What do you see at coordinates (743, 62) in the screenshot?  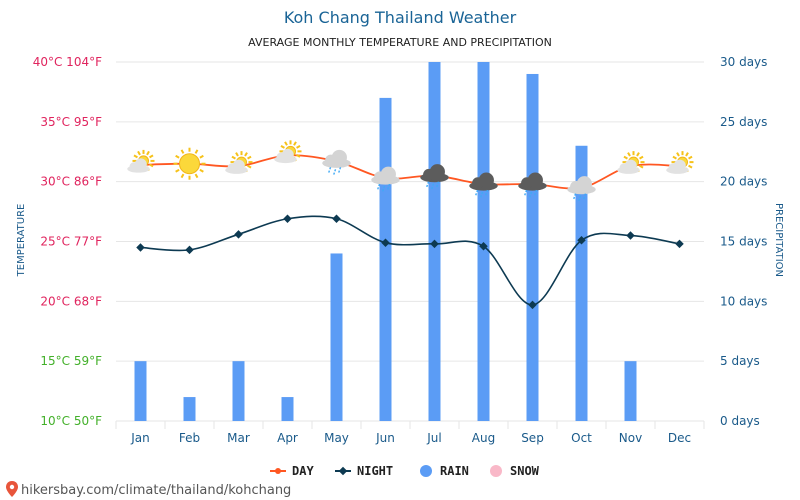 I see `y-right-tick-label: 30 days` at bounding box center [743, 62].